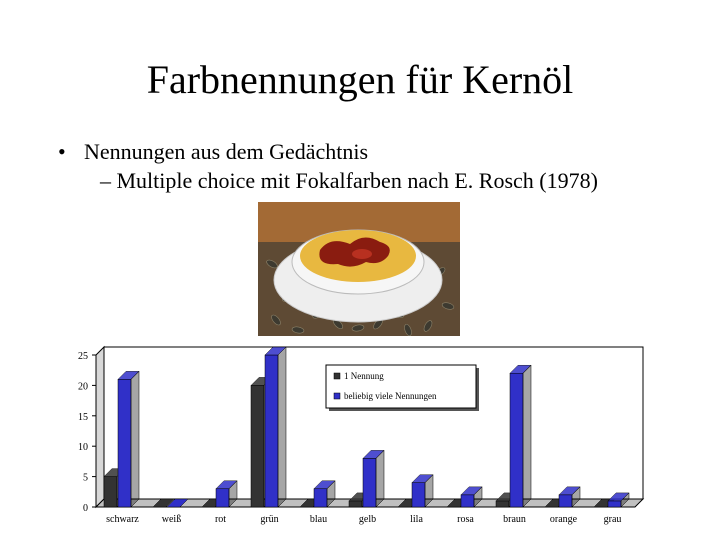 The height and width of the screenshot is (540, 720). I want to click on bar-beliebig-rot, so click(226, 494).